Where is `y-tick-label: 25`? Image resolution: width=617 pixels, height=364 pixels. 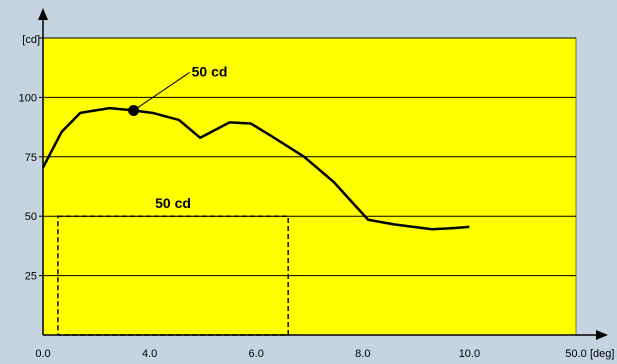
y-tick-label: 25 is located at coordinates (31, 277).